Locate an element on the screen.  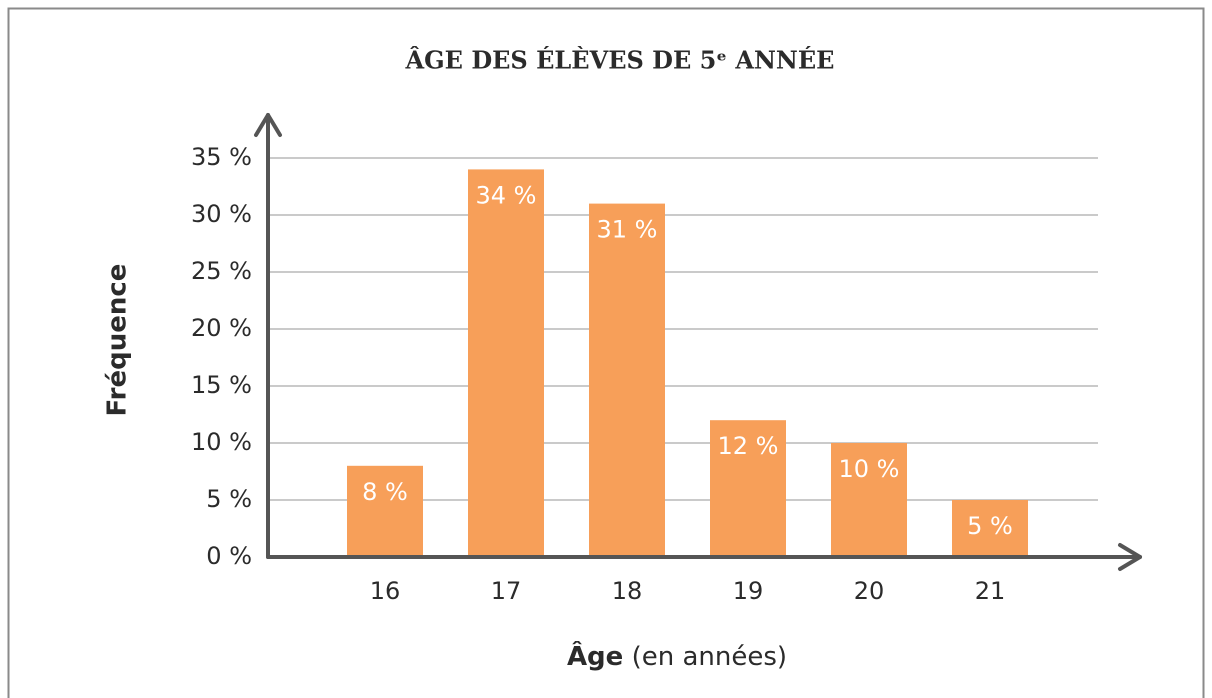
y-tick-label: 15 % is located at coordinates (221, 385).